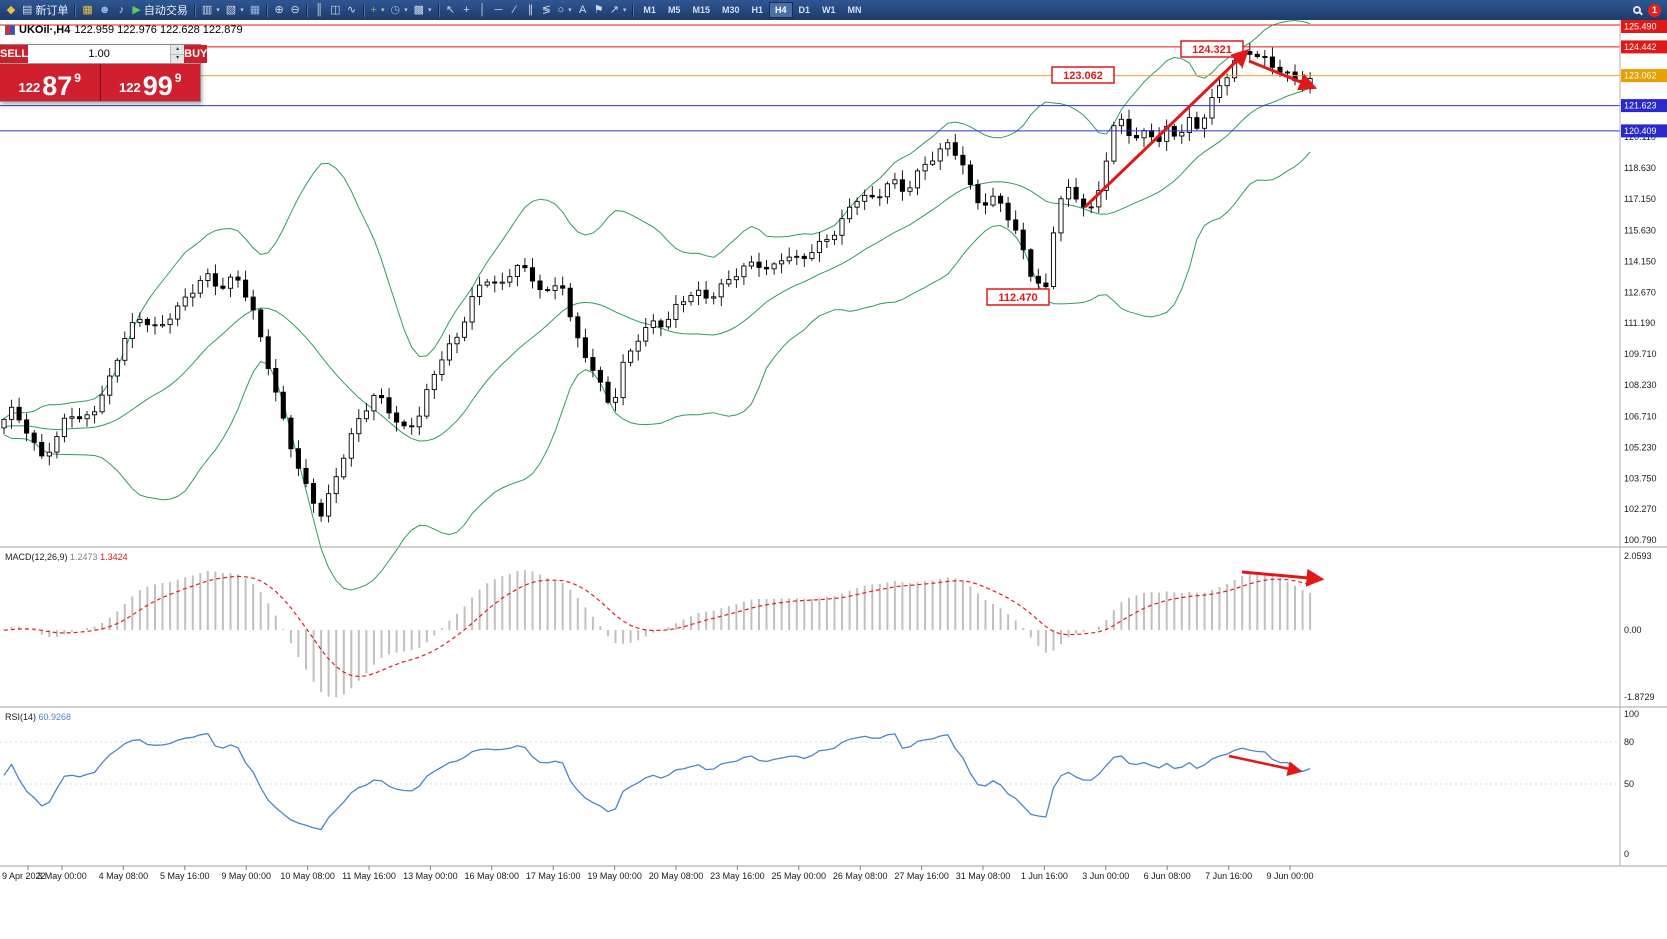  What do you see at coordinates (1212, 50) in the screenshot?
I see `annotation-text: 124.321` at bounding box center [1212, 50].